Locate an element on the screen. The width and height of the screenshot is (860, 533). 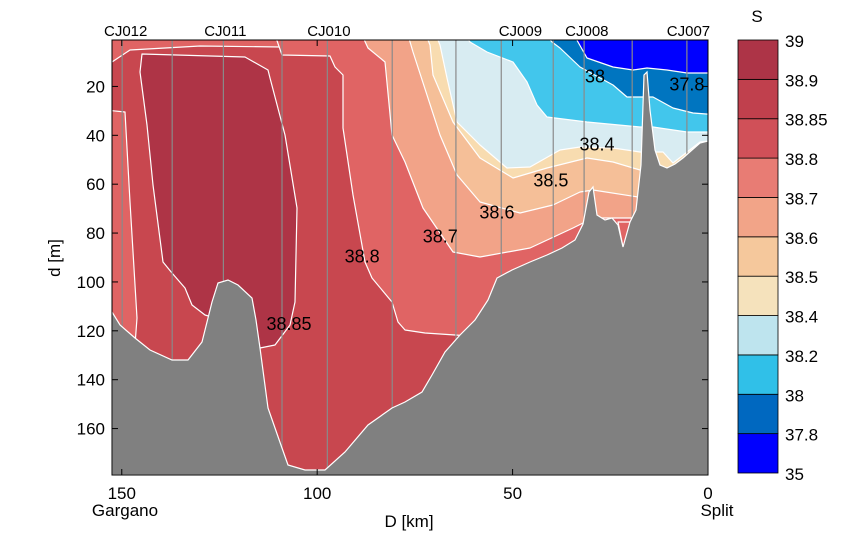
contour-label: 37.8 is located at coordinates (686, 85).